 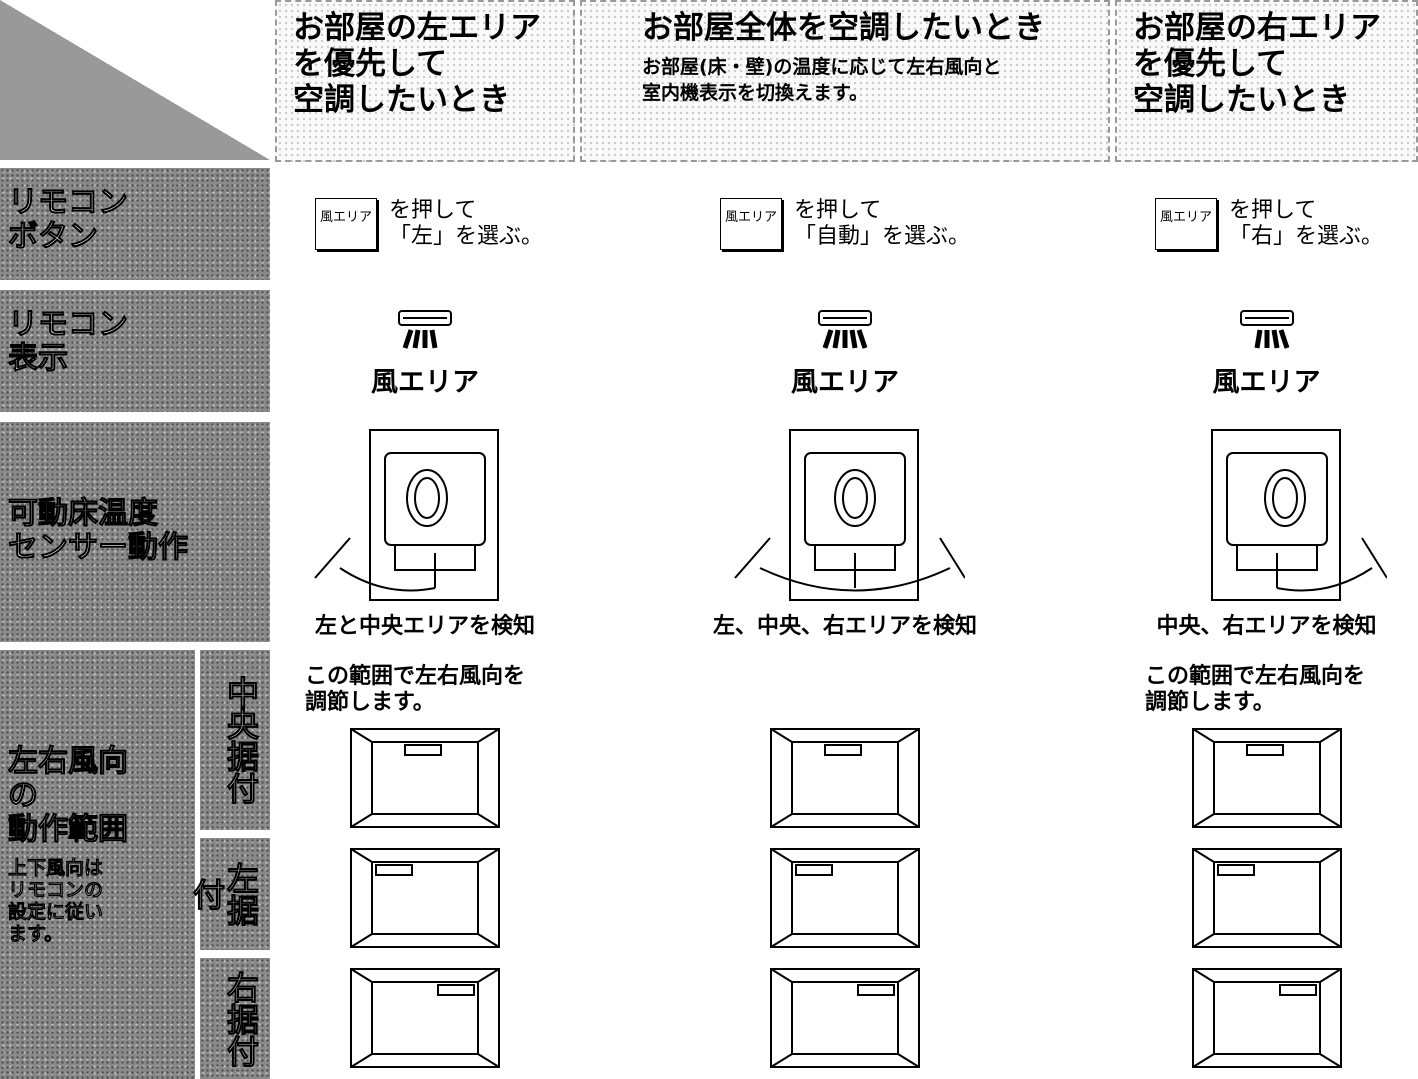 I want to click on column-title: お部屋全体を空調したいとき, so click(x=867, y=28).